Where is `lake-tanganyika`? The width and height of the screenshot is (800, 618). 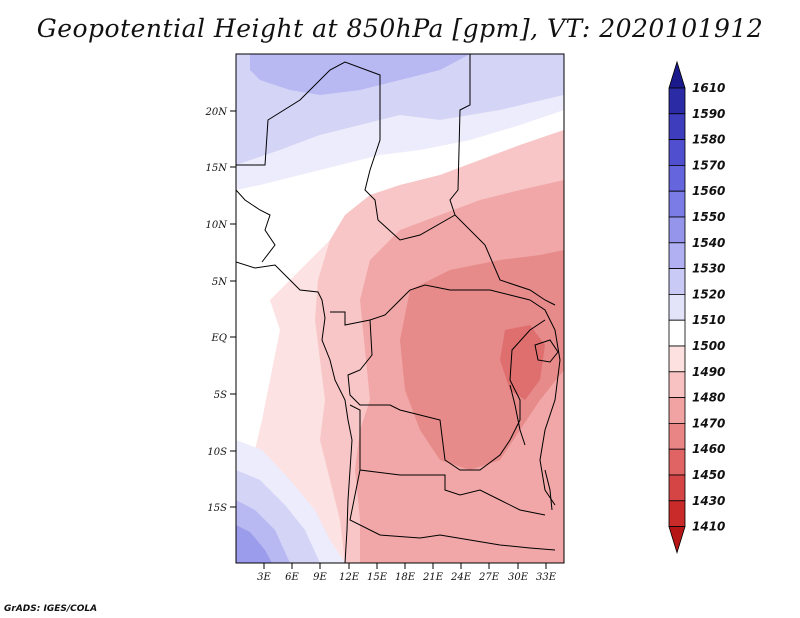
lake-tanganyika is located at coordinates (517, 415).